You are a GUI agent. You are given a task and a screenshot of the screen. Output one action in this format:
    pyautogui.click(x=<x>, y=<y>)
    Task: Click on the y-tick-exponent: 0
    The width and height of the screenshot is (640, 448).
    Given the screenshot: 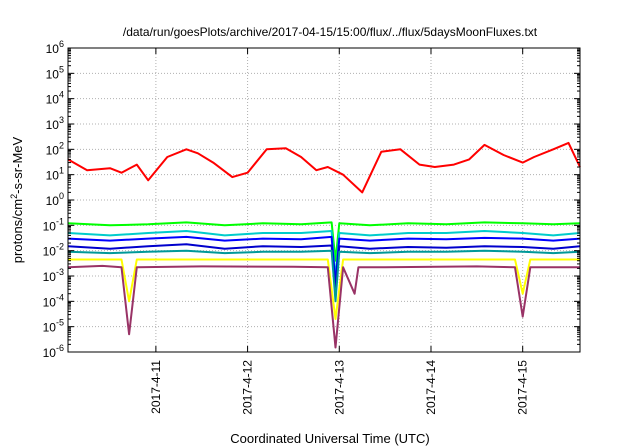 What is the action you would take?
    pyautogui.click(x=61, y=196)
    